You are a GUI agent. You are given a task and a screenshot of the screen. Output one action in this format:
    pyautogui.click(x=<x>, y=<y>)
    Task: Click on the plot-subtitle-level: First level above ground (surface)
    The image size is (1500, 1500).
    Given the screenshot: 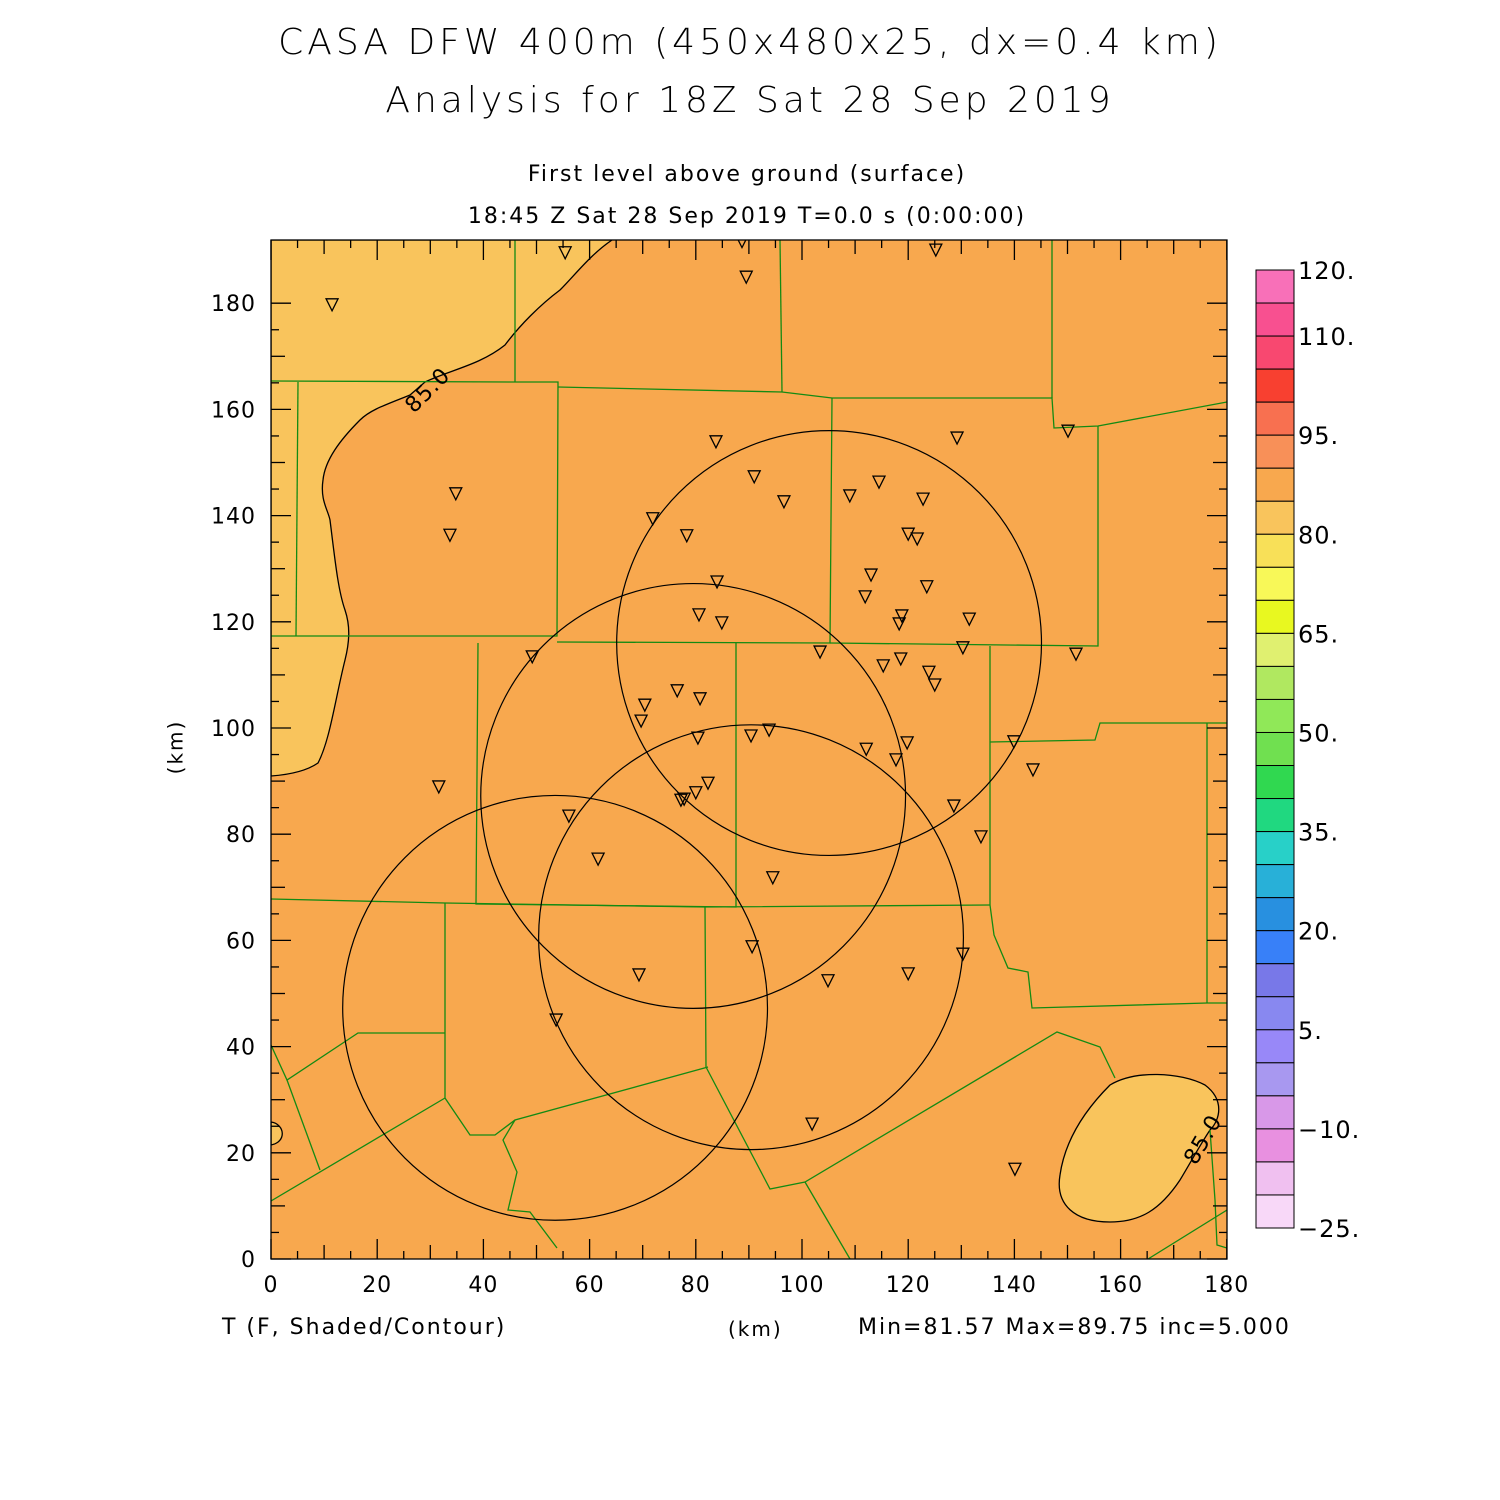 What is the action you would take?
    pyautogui.click(x=747, y=174)
    